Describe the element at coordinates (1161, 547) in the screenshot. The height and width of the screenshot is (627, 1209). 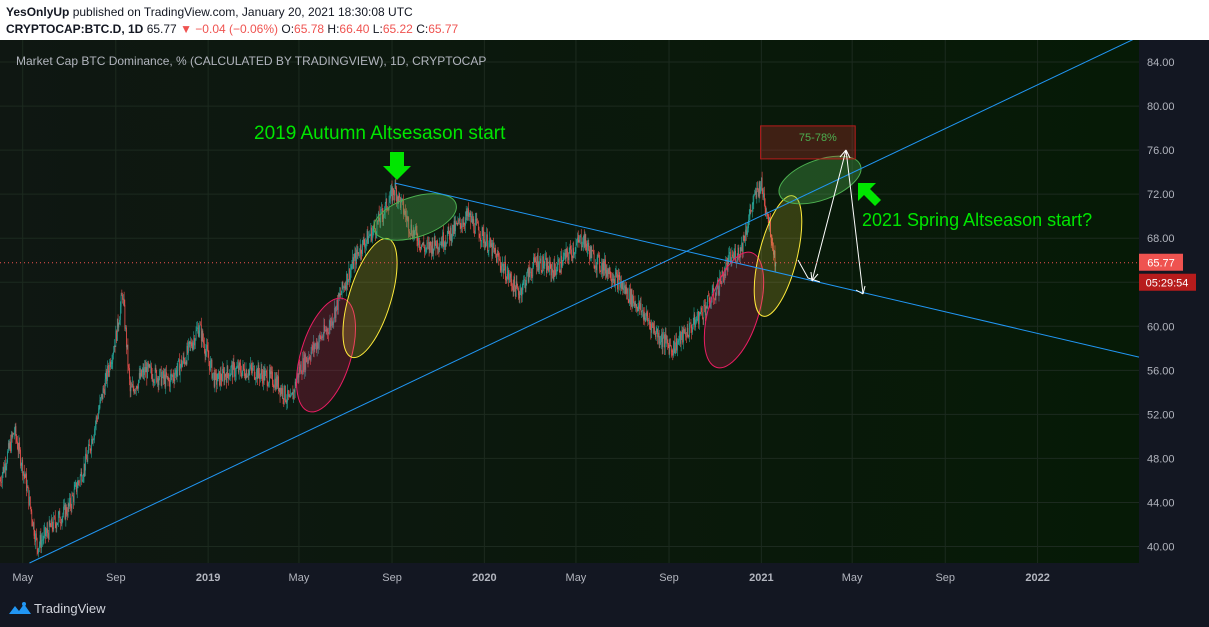
I see `y-tick-label: 40.00` at that location.